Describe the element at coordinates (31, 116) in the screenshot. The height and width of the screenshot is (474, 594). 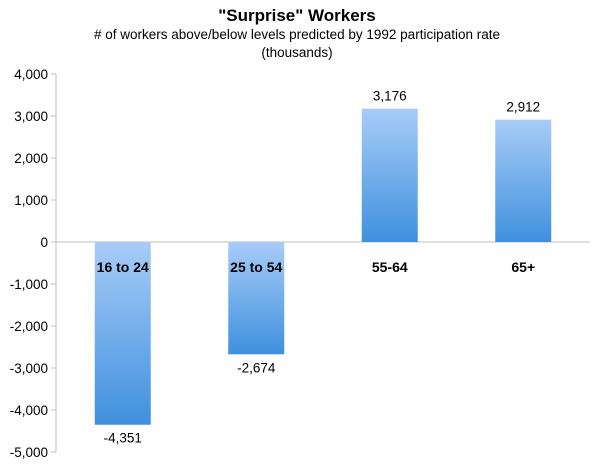
I see `y-tick-label: 3,000` at that location.